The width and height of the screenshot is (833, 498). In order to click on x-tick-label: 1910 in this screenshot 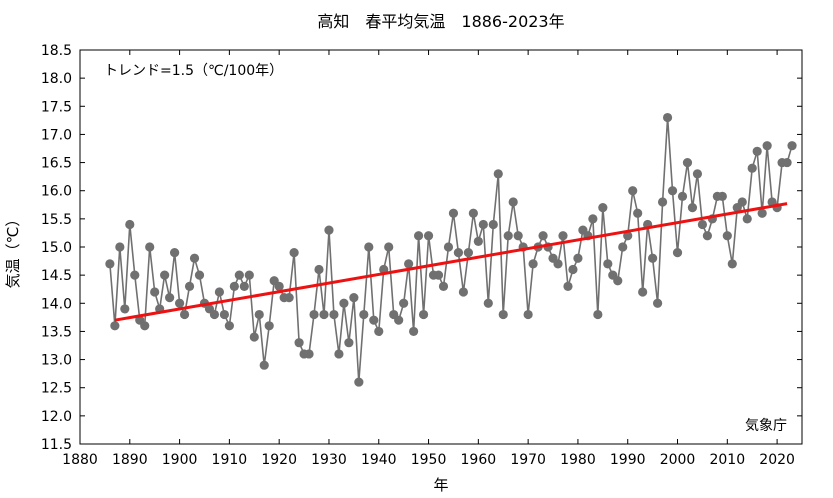, I will do `click(230, 460)`.